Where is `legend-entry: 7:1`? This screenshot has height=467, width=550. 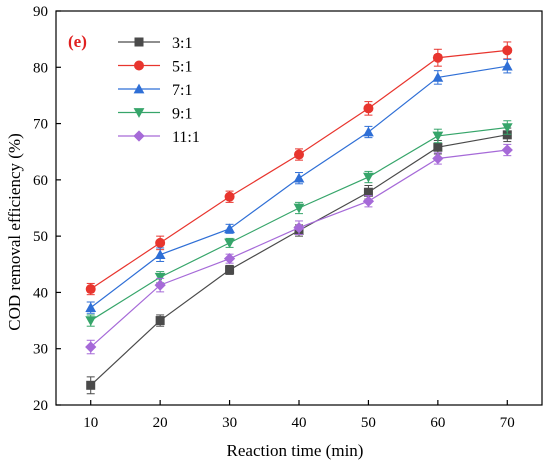 legend-entry: 7:1 is located at coordinates (155, 90).